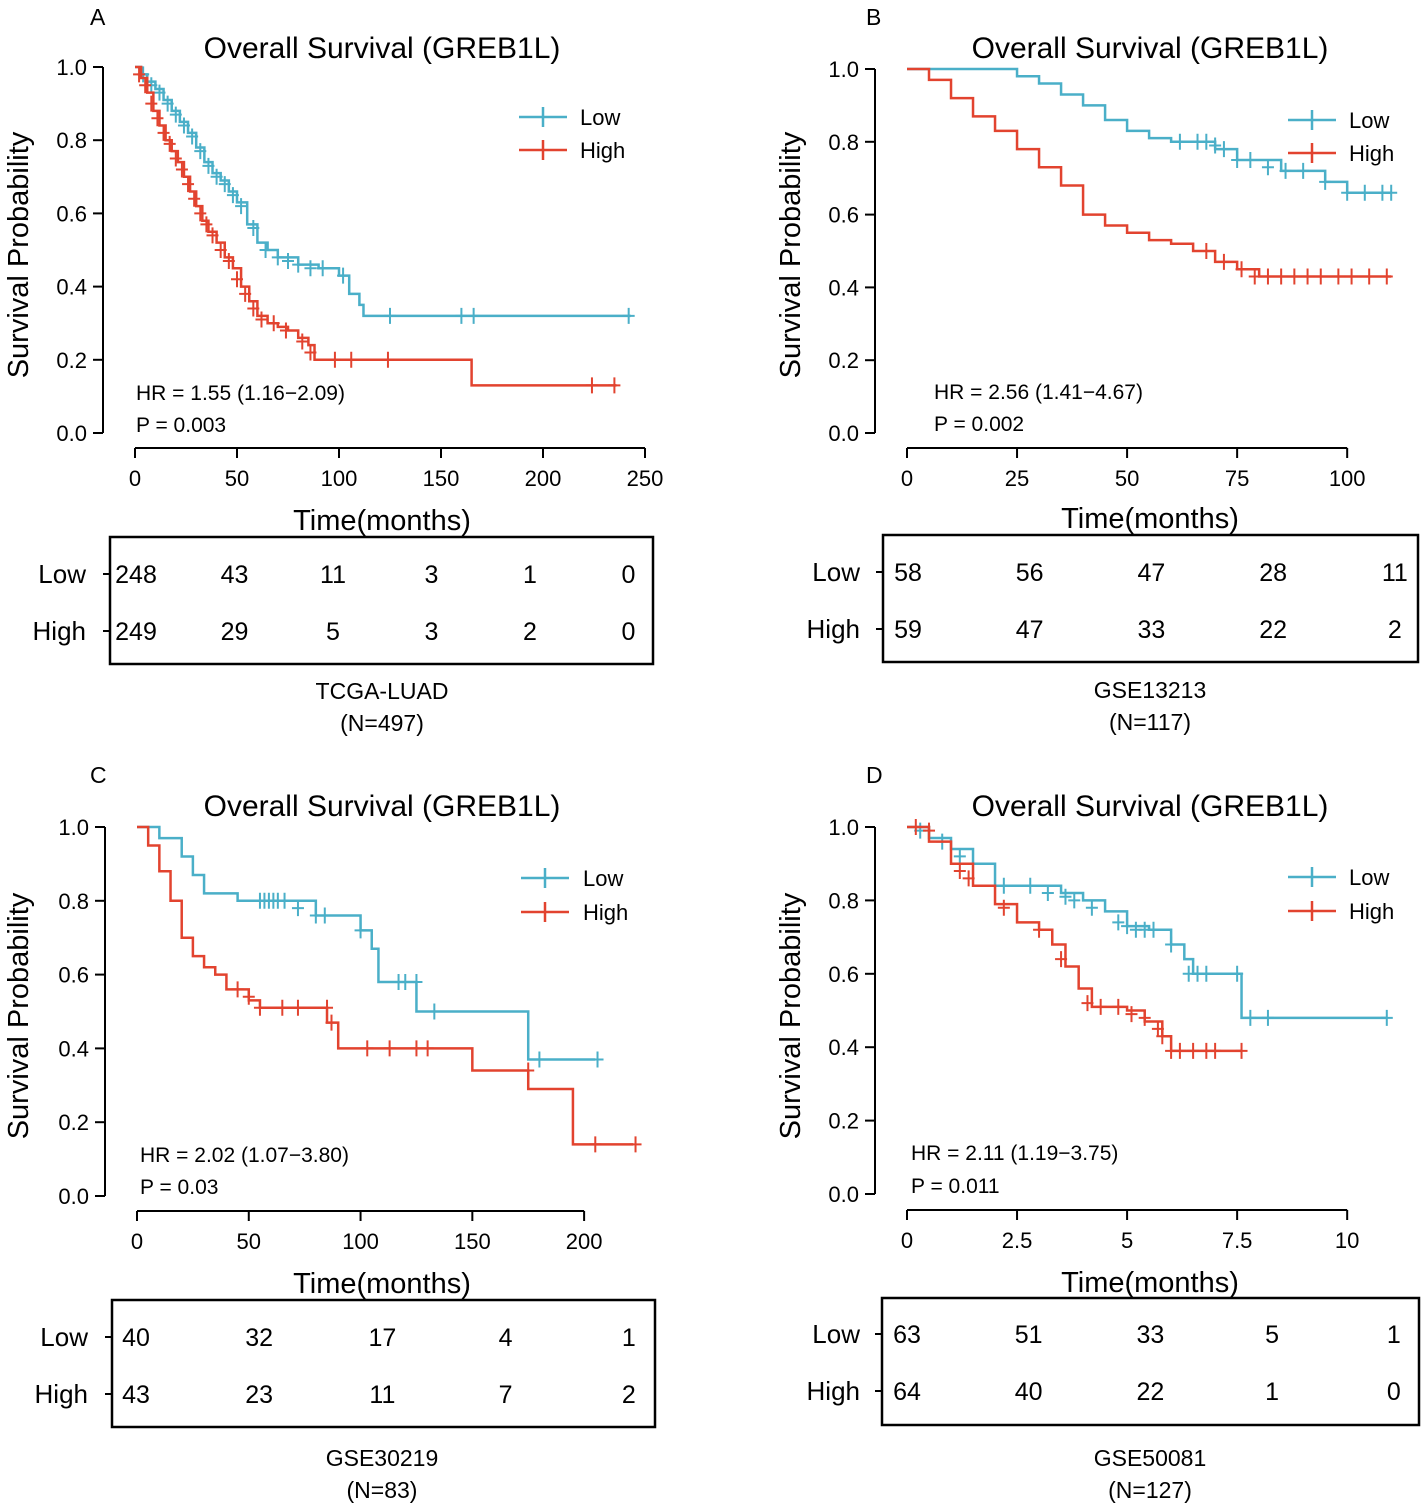  What do you see at coordinates (240, 393) in the screenshot?
I see `hazard-ratio-text: HR = 1.55 (1.16−2.09)` at bounding box center [240, 393].